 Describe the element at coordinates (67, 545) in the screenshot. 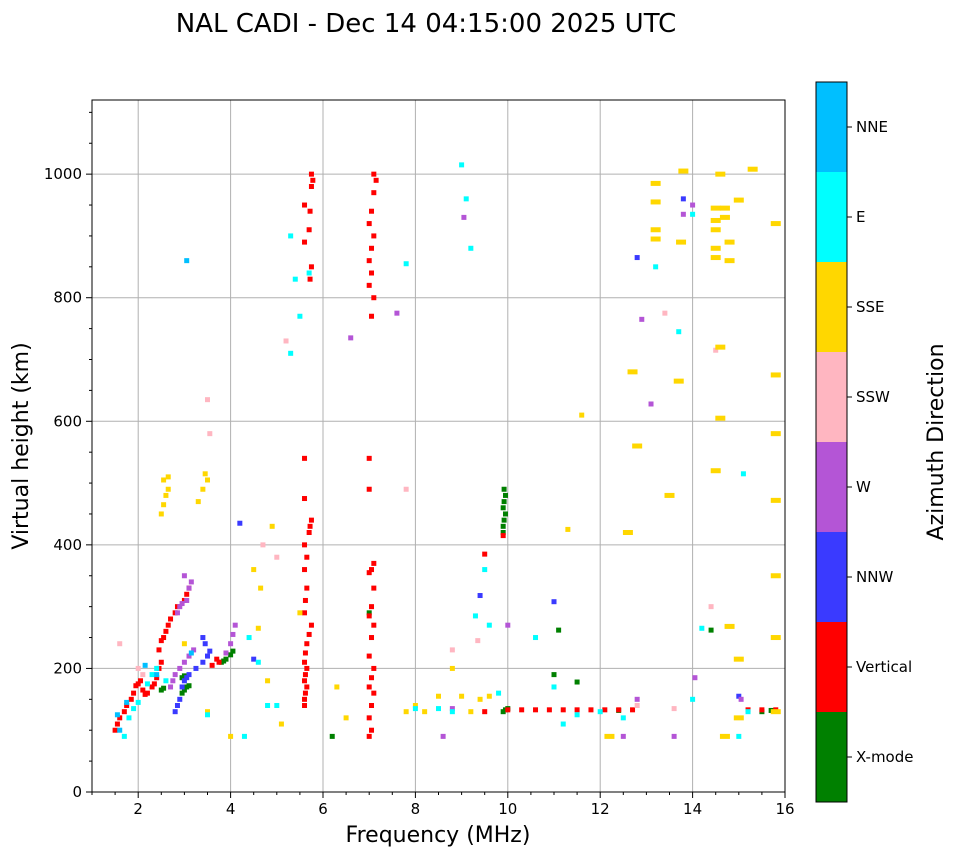

I see `y-tick-label: 400` at that location.